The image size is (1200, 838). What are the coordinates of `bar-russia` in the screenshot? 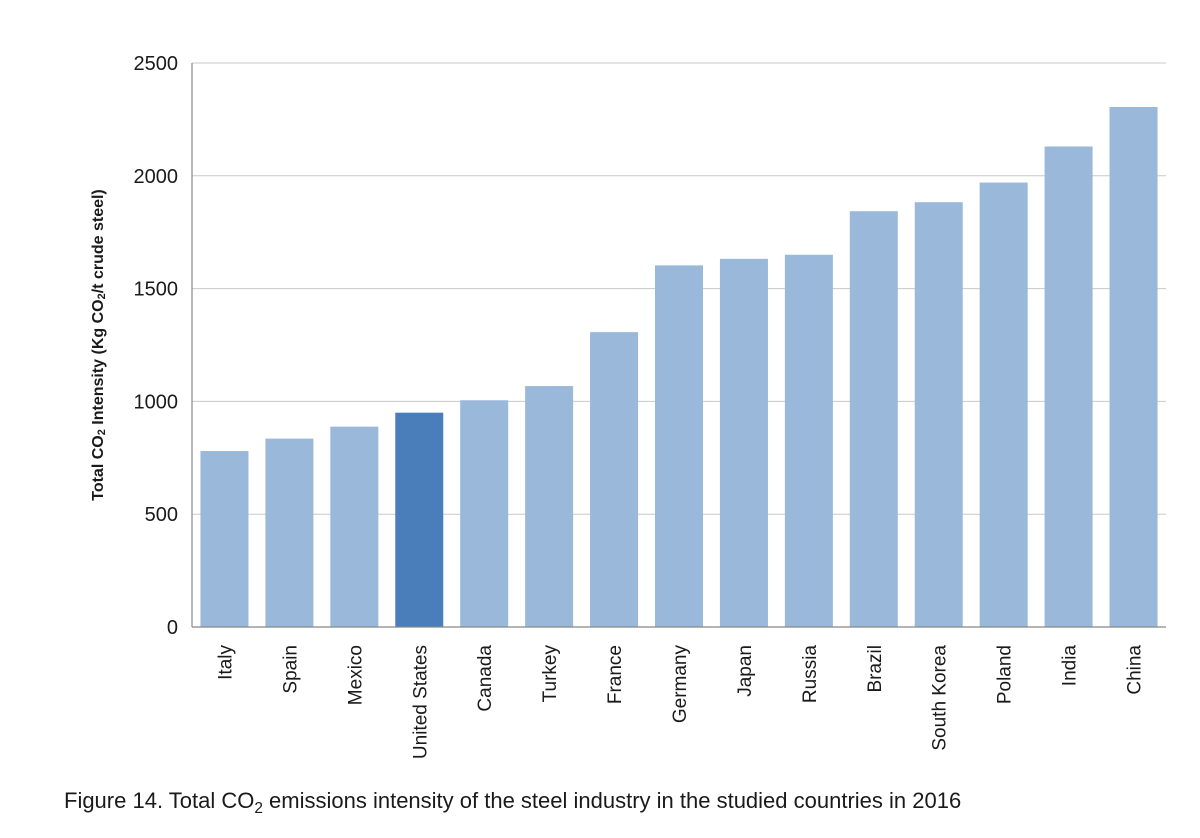 It's located at (808, 440).